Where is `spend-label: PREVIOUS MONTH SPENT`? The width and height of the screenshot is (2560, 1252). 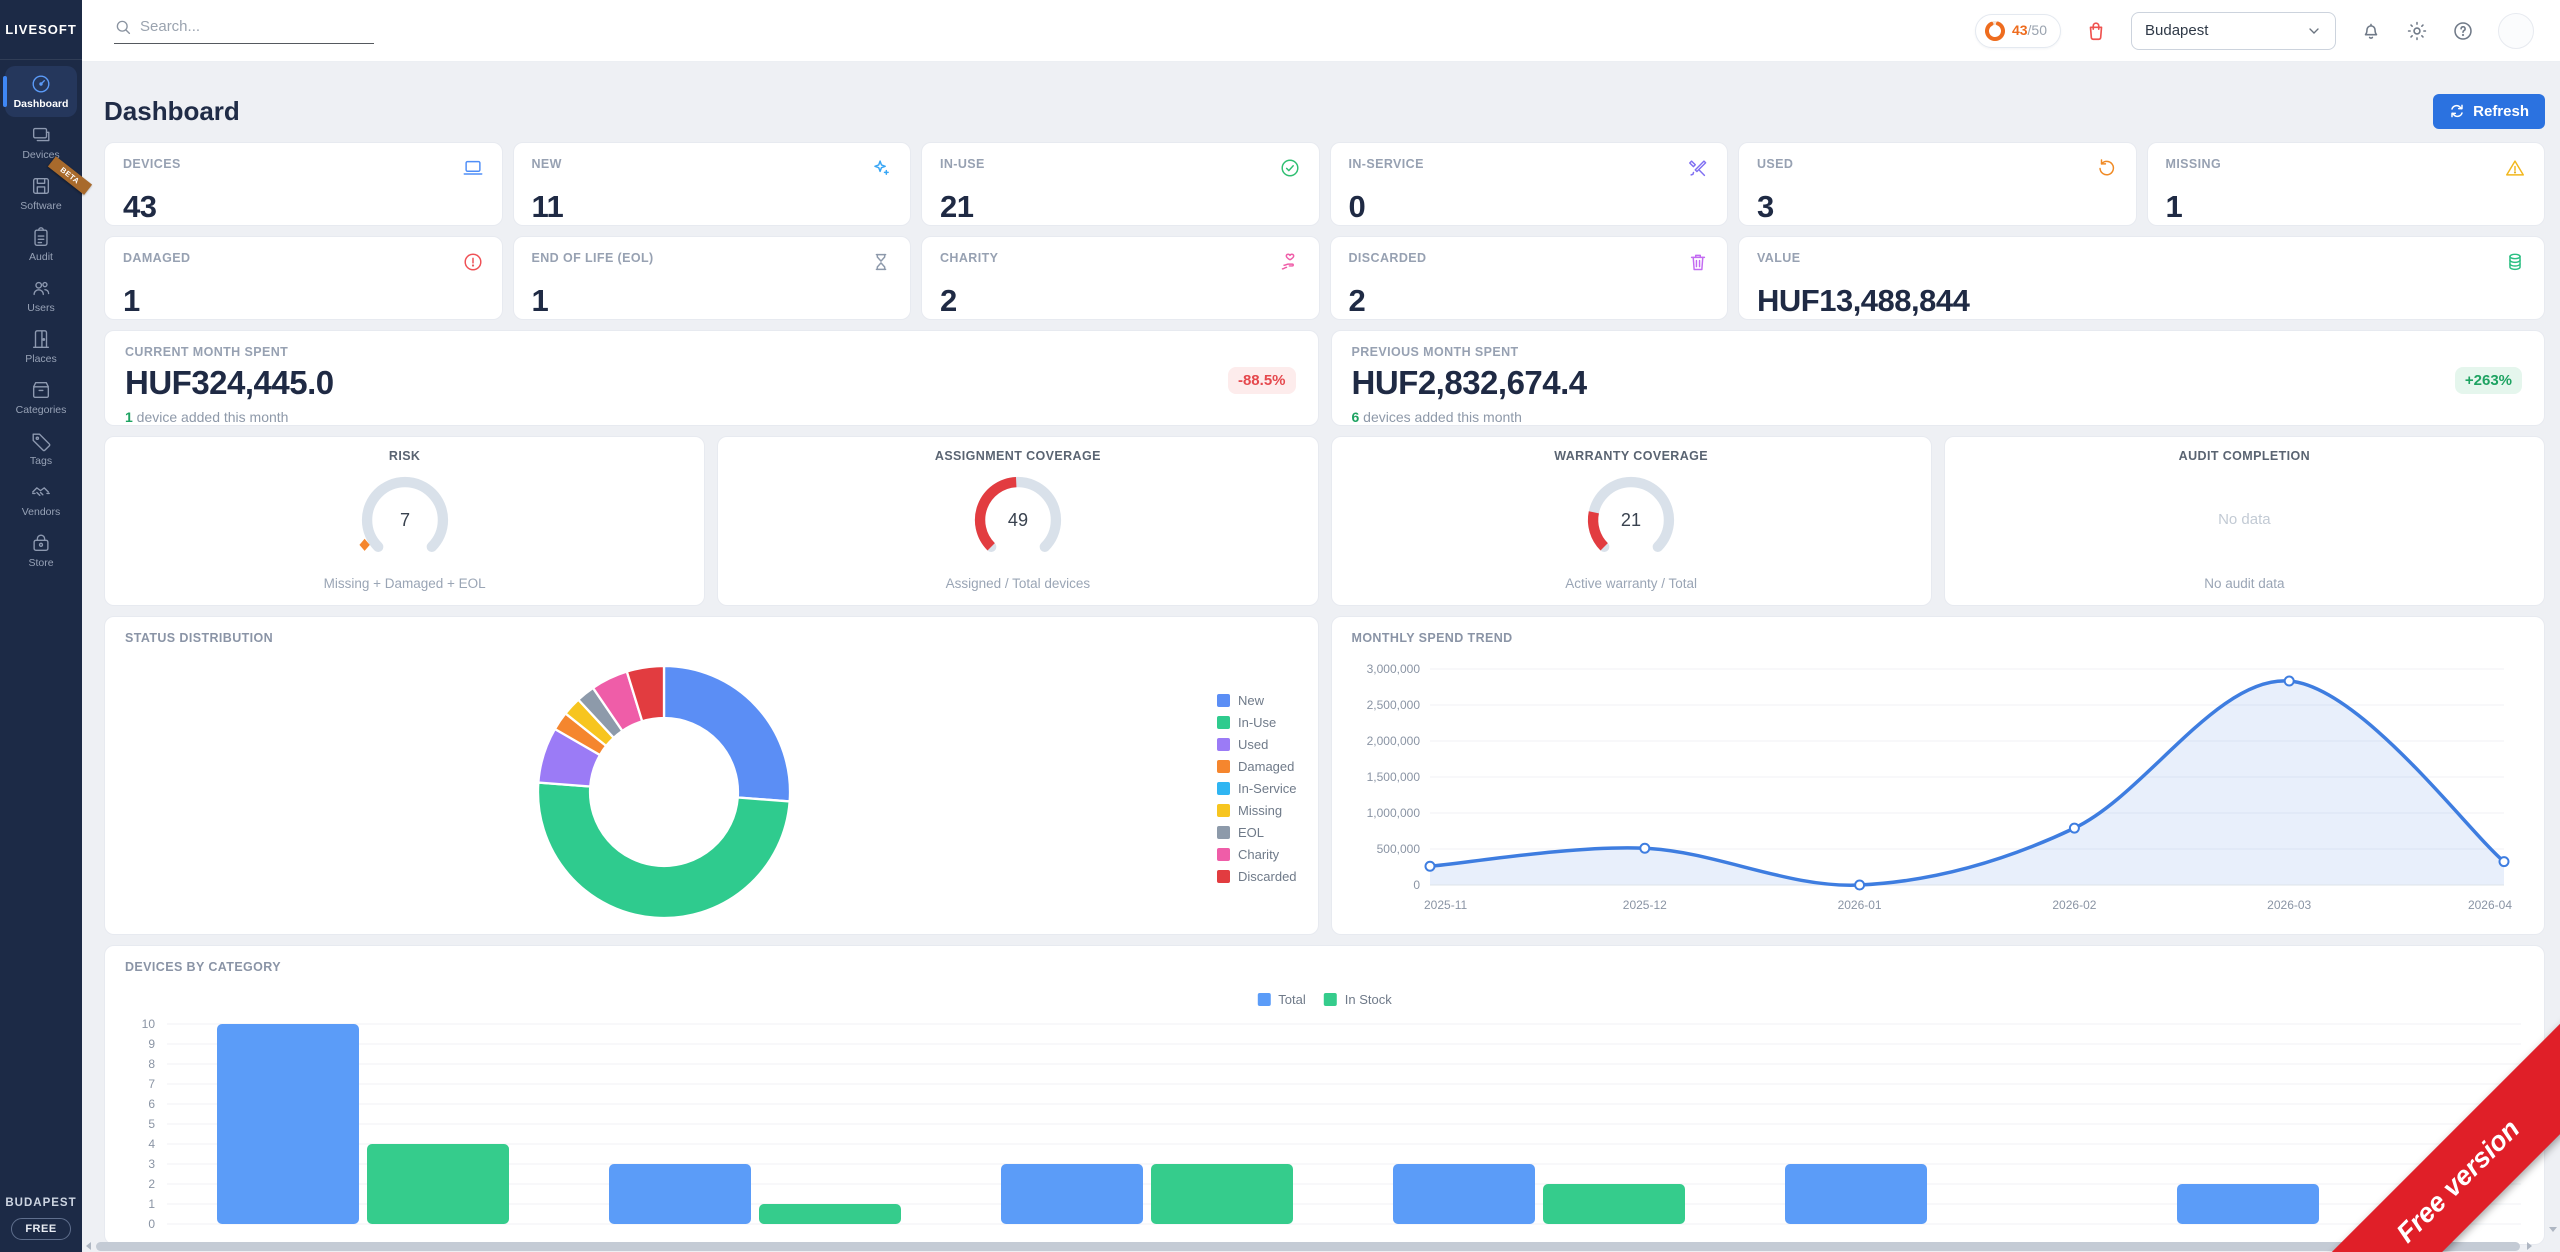
spend-label: PREVIOUS MONTH SPENT is located at coordinates (1435, 352).